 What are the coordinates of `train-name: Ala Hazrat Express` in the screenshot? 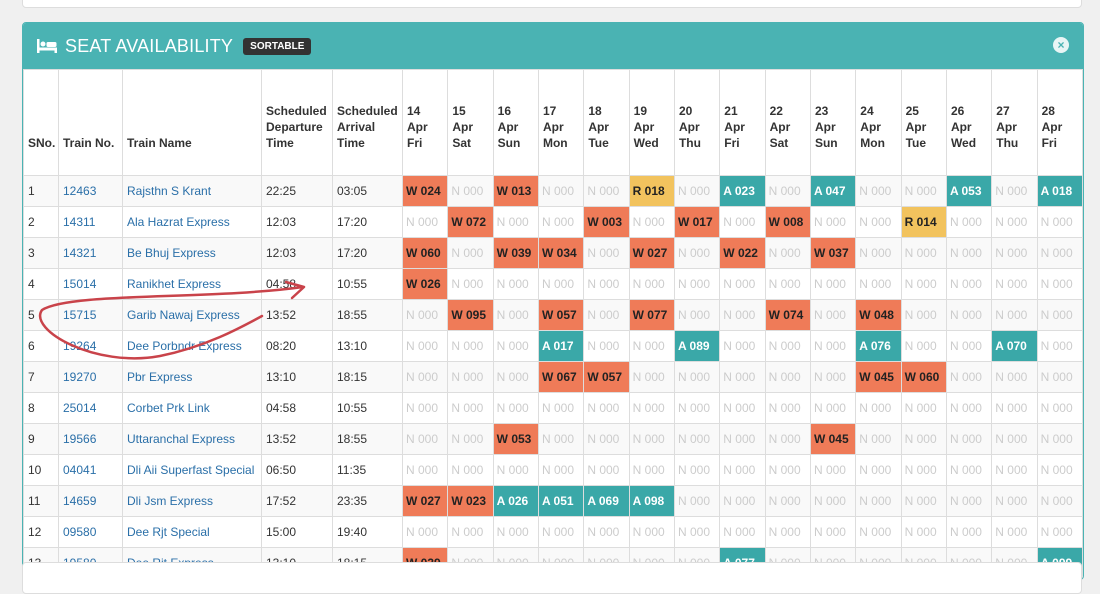 It's located at (192, 222).